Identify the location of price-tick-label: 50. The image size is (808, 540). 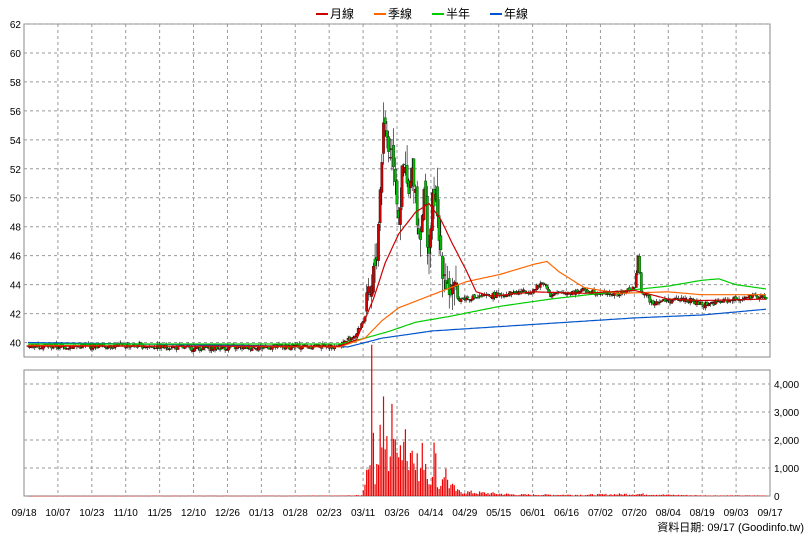
(16, 199).